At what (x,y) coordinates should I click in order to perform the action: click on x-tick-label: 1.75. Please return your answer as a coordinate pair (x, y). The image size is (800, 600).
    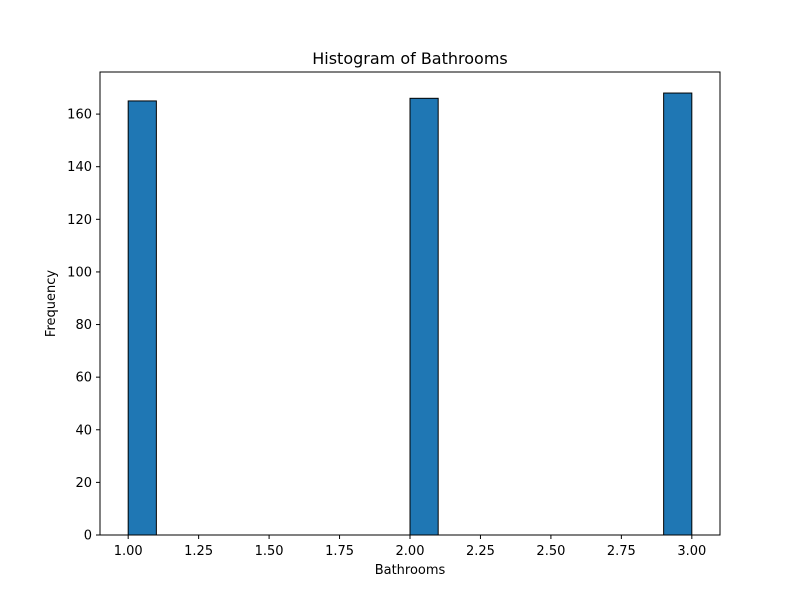
    Looking at the image, I should click on (339, 551).